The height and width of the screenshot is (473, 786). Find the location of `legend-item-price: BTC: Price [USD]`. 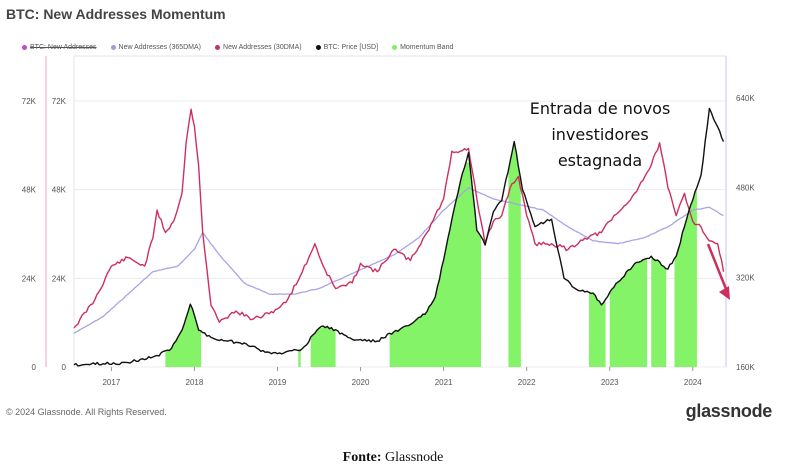

legend-item-price: BTC: Price [USD] is located at coordinates (347, 47).